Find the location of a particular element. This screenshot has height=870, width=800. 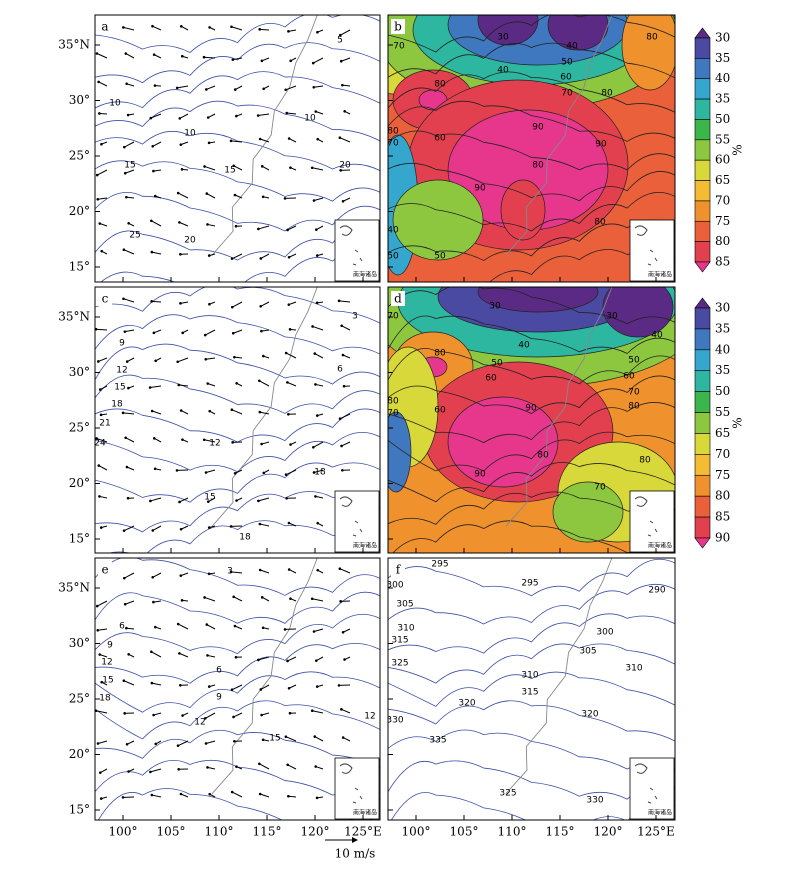

contour-label: 50 is located at coordinates (440, 257).